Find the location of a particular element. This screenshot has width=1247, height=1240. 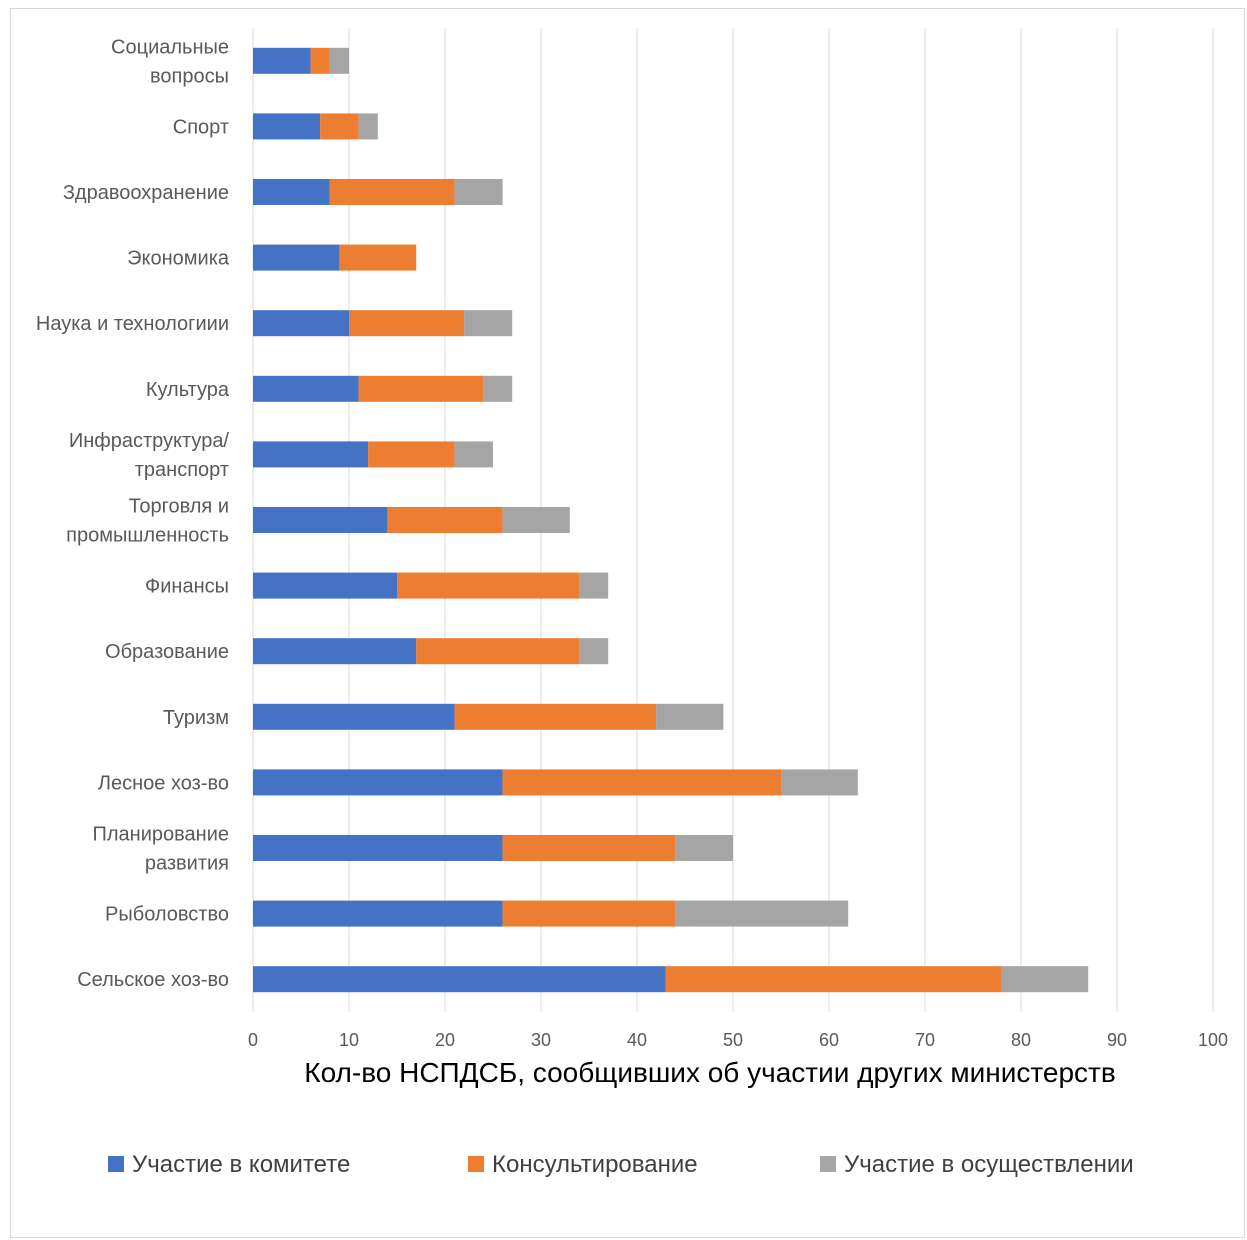

legend-item: Участие в осуществлении is located at coordinates (977, 1164).